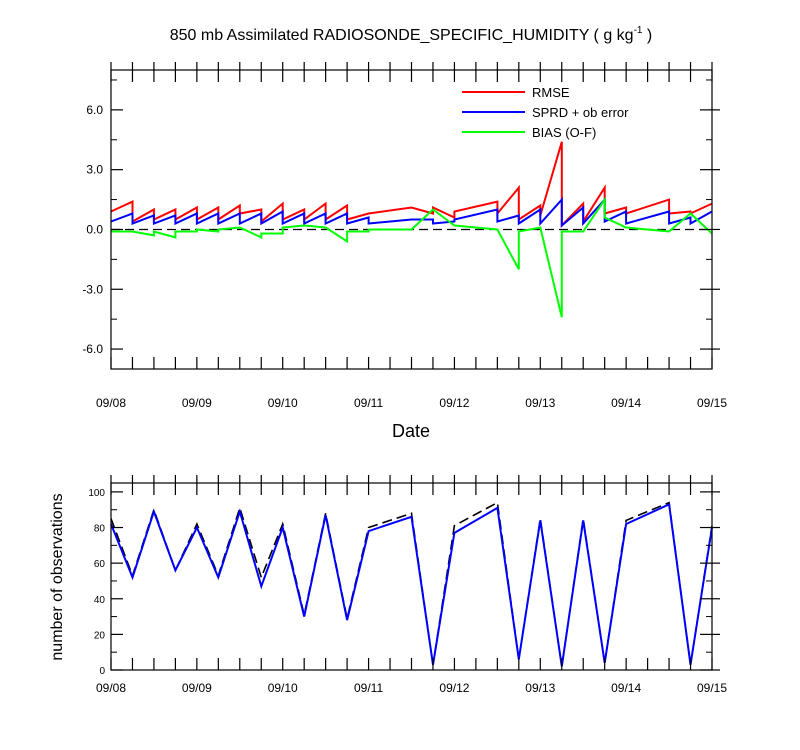  I want to click on bottom-x-tick-label: 09/09, so click(197, 688).